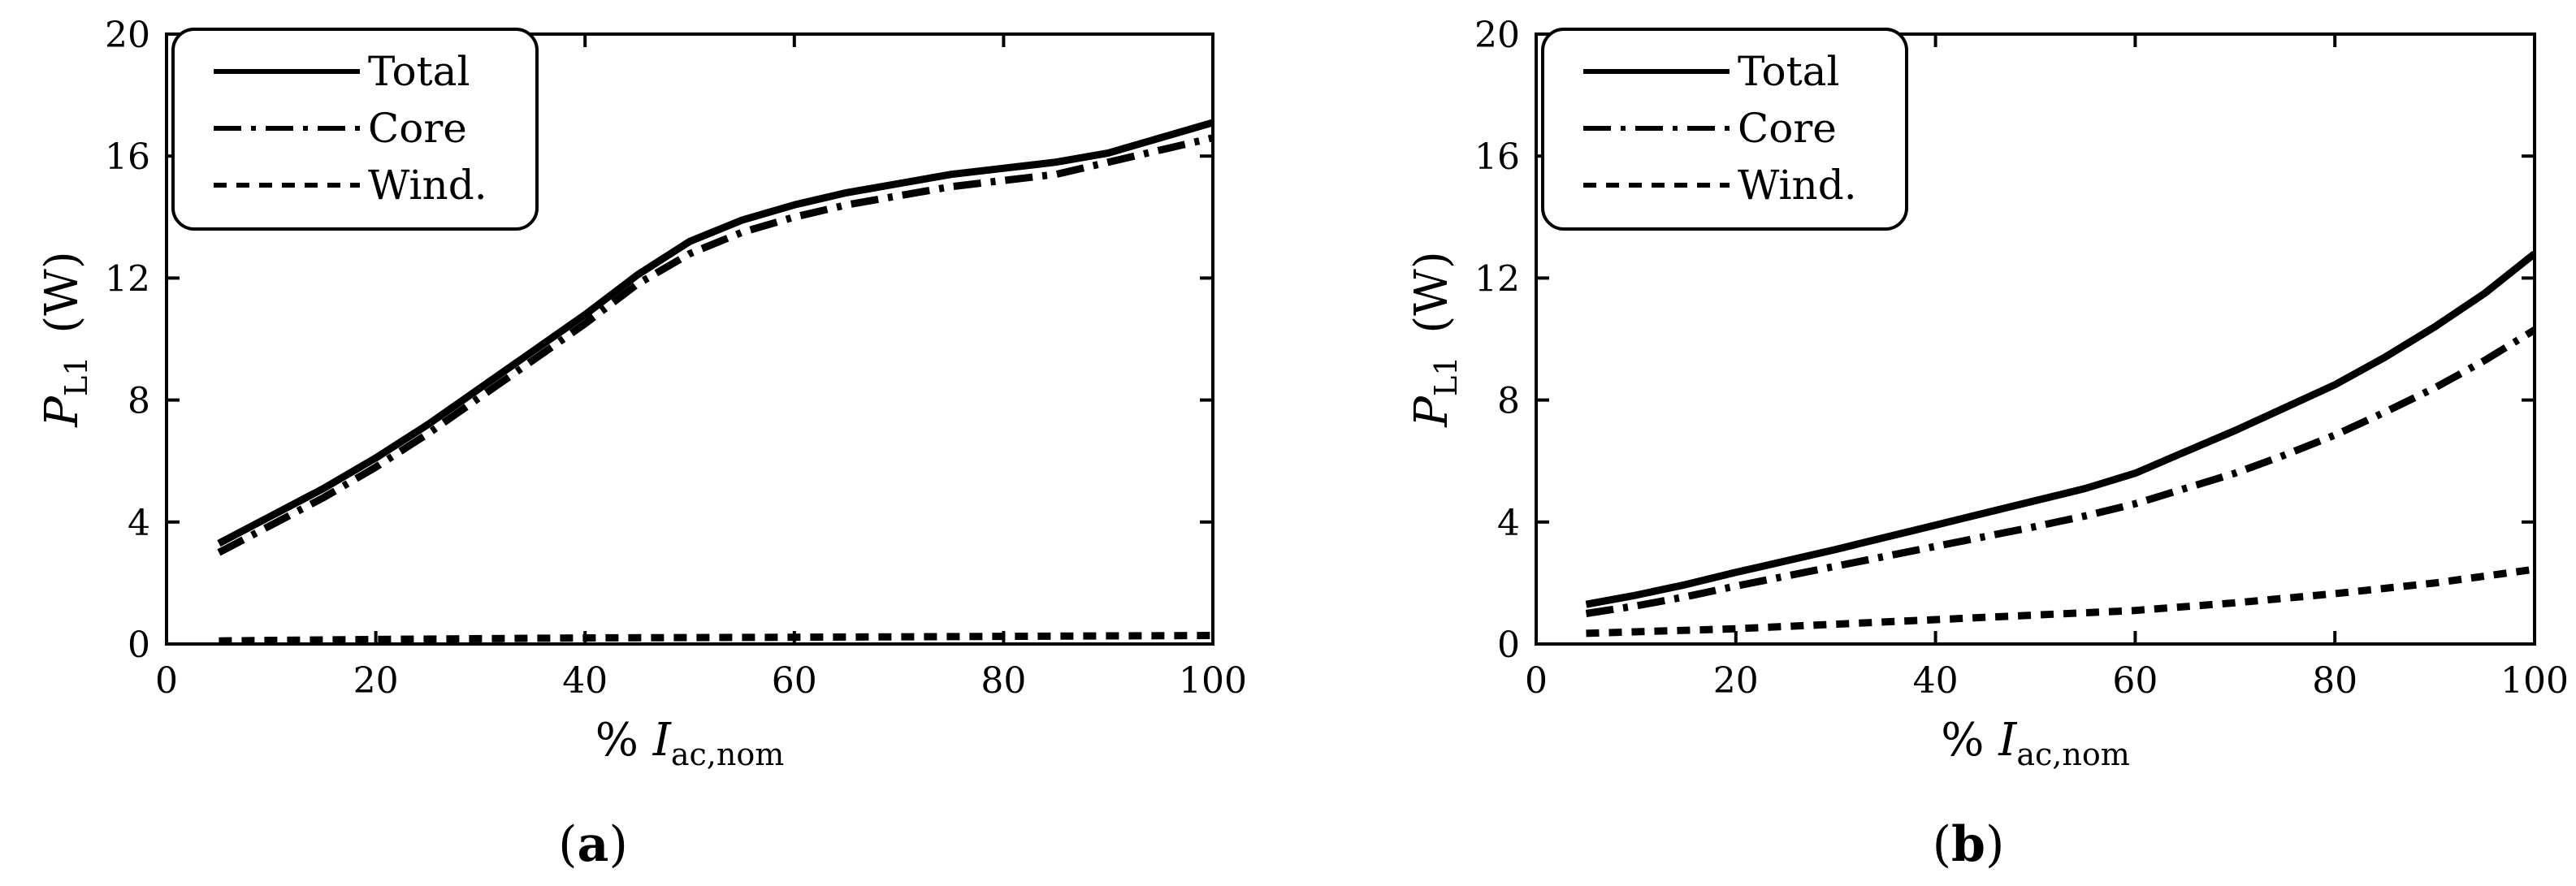 Image resolution: width=2576 pixels, height=886 pixels. What do you see at coordinates (2060, 471) in the screenshot?
I see `series-line-core` at bounding box center [2060, 471].